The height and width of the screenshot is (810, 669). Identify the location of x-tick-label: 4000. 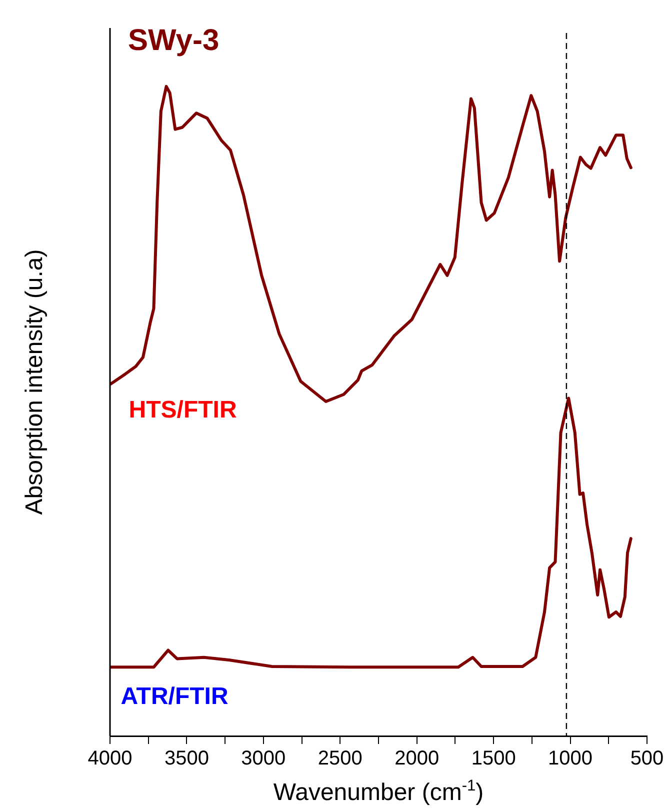
(110, 759).